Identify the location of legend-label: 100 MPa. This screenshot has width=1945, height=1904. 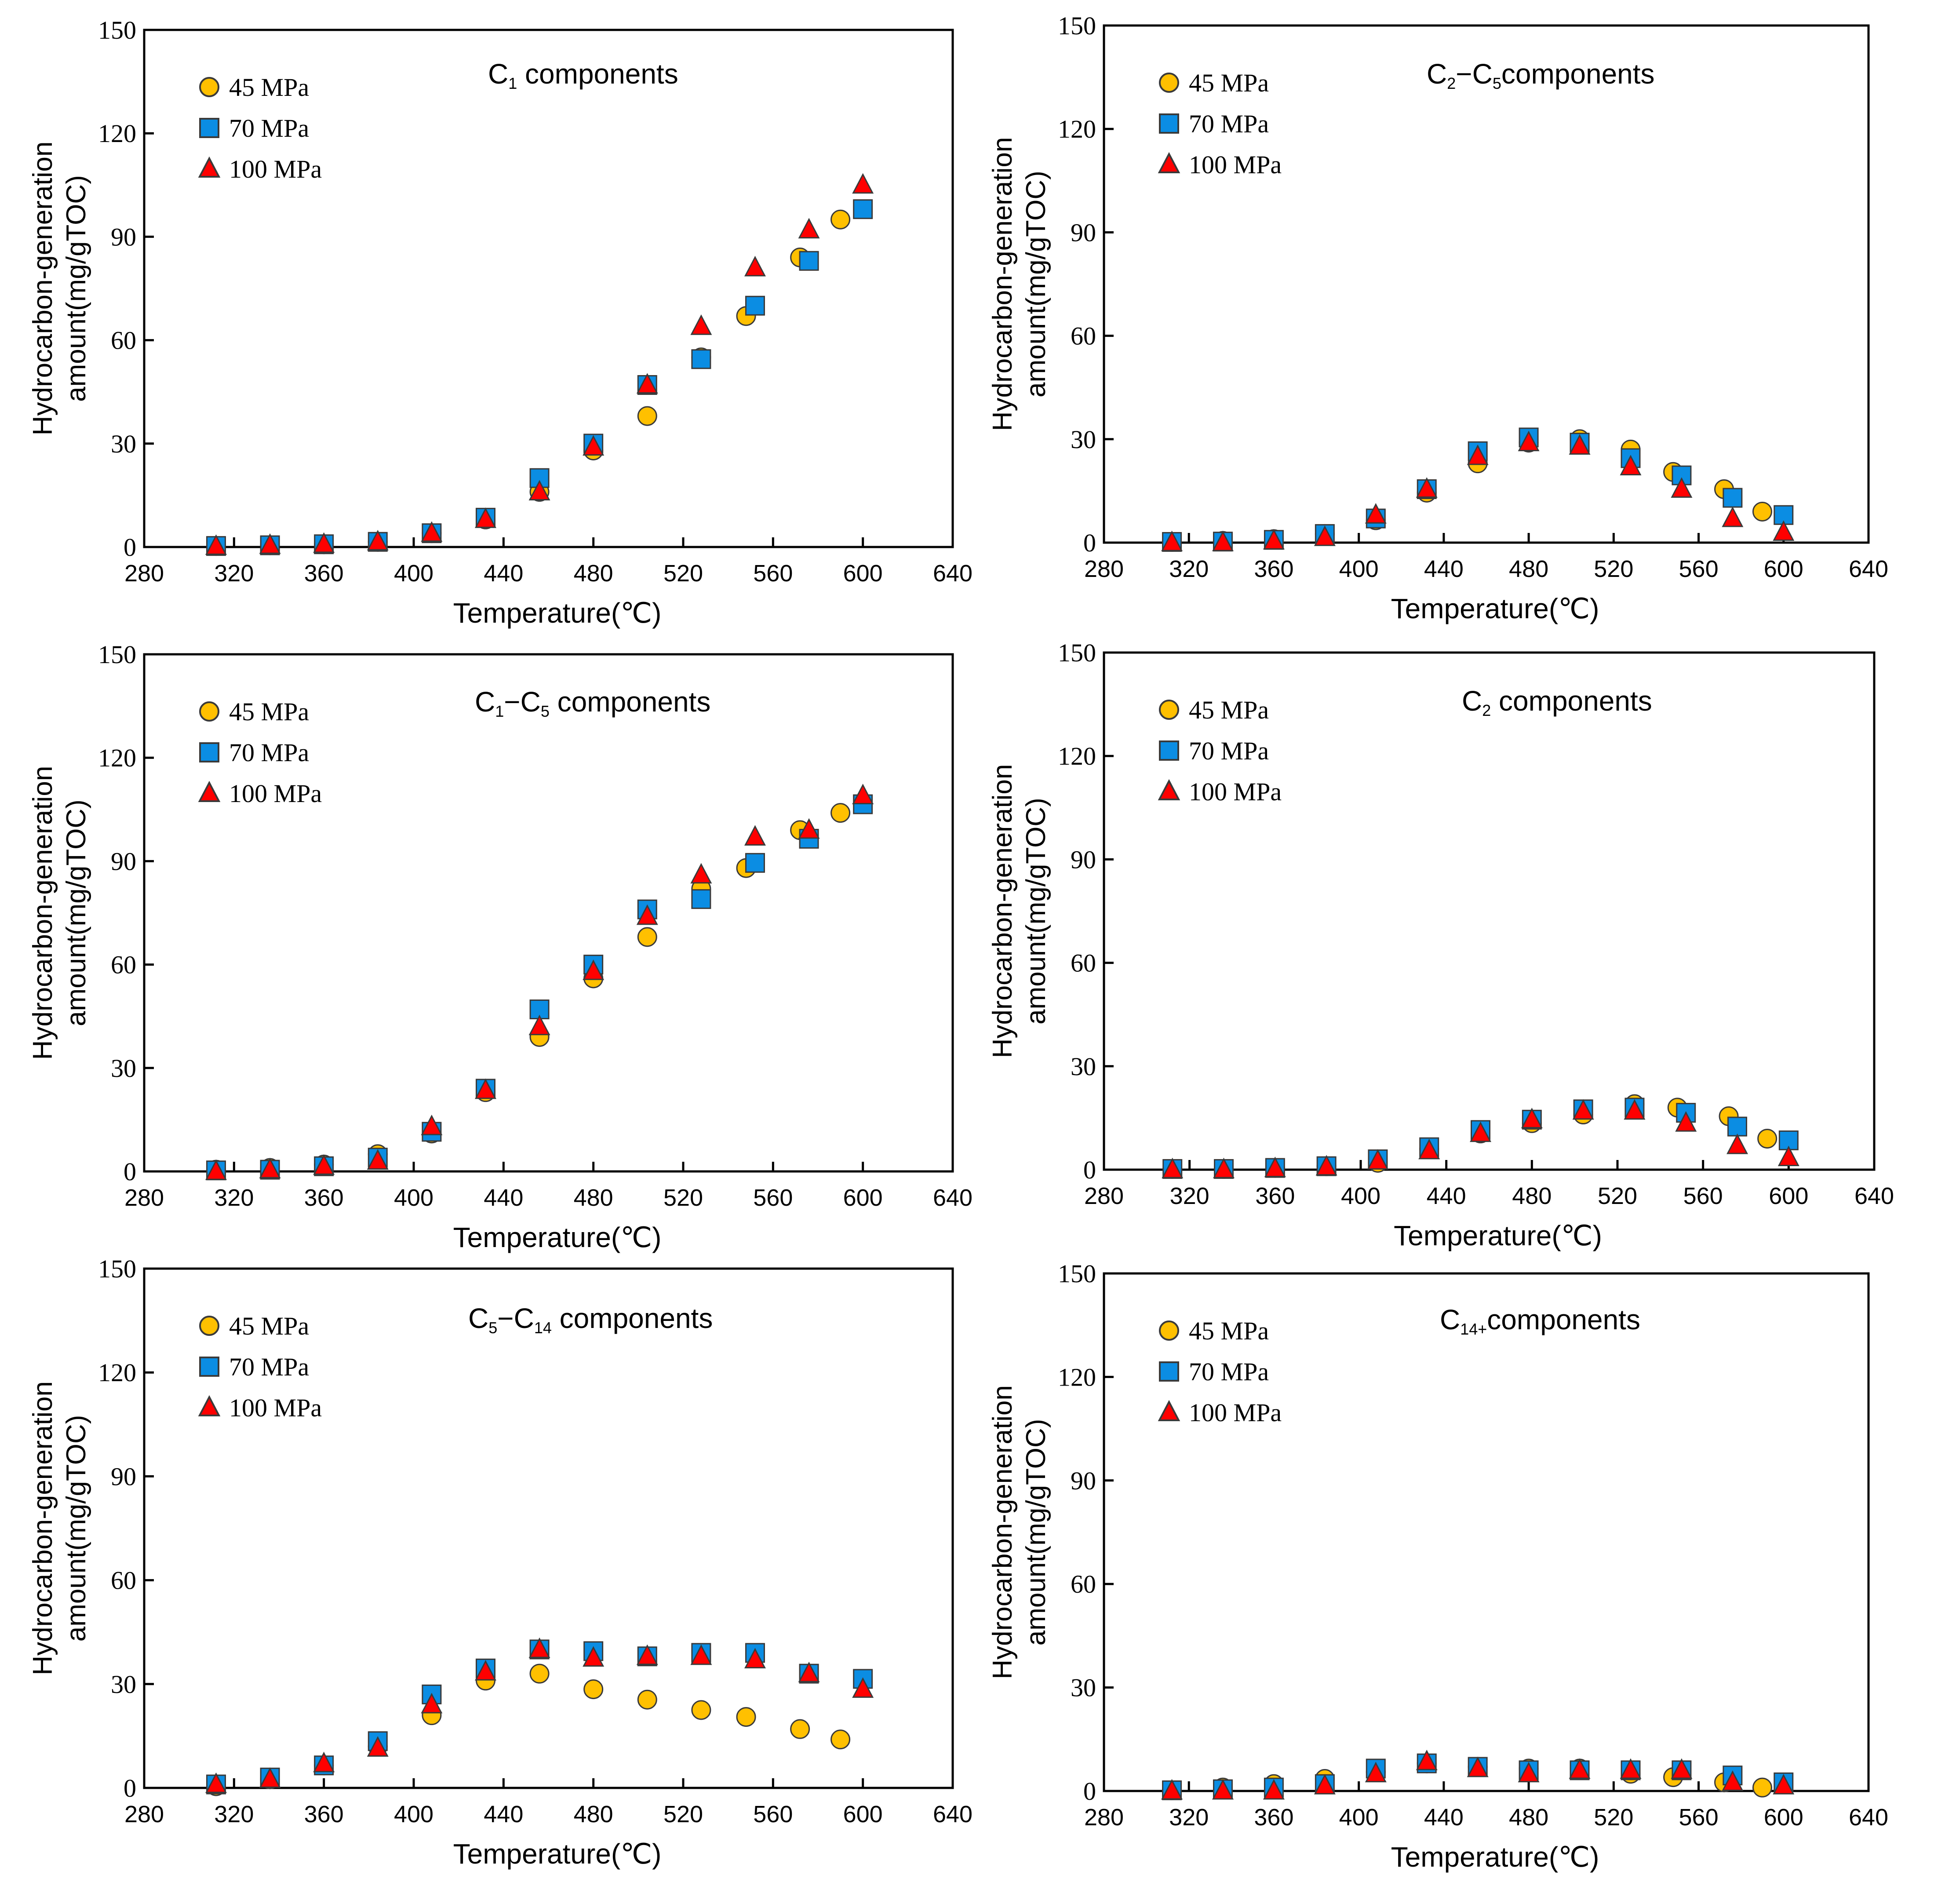
(1235, 791).